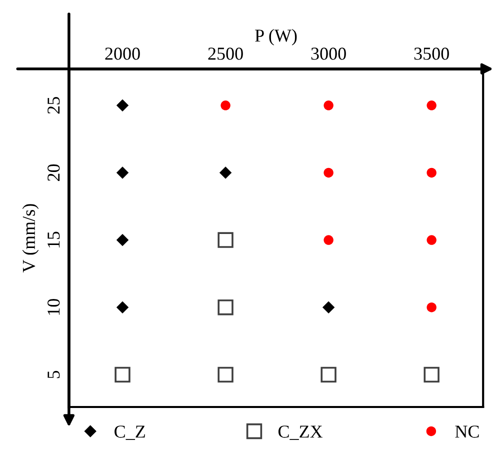 Image resolution: width=496 pixels, height=450 pixels. Describe the element at coordinates (30, 238) in the screenshot. I see `y-axis-title: V (mm/s)` at that location.